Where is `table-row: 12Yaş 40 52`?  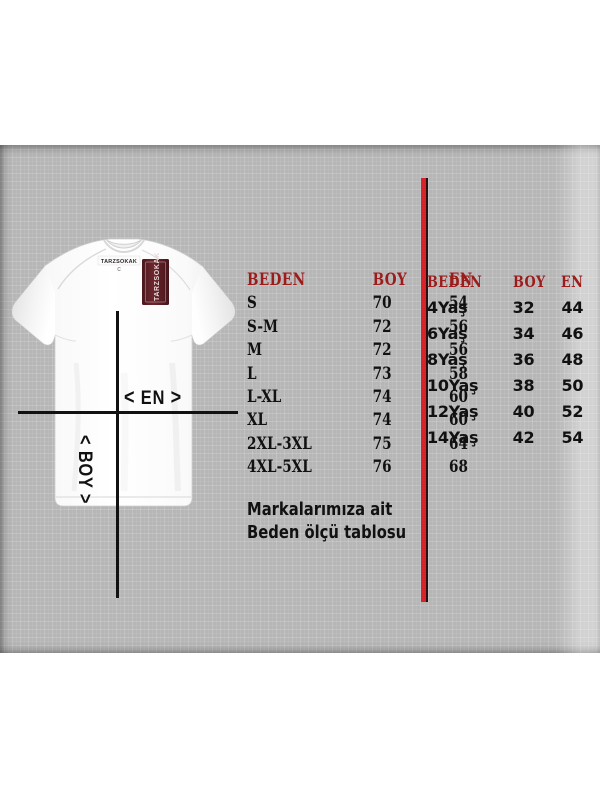 table-row: 12Yaş 40 52 is located at coordinates (513, 412).